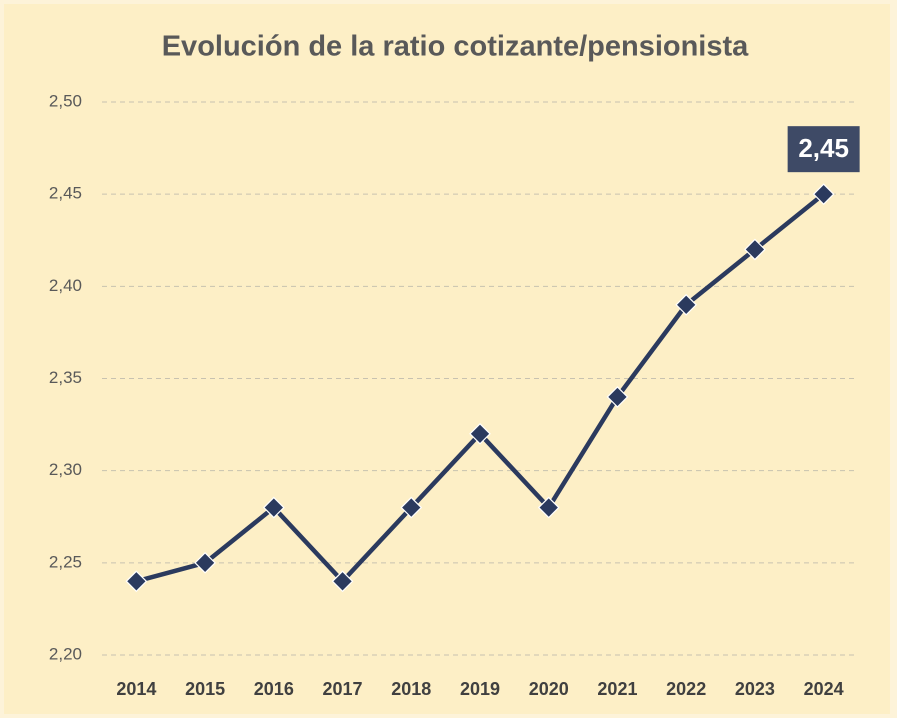  What do you see at coordinates (480, 689) in the screenshot?
I see `x-tick-label: 2019` at bounding box center [480, 689].